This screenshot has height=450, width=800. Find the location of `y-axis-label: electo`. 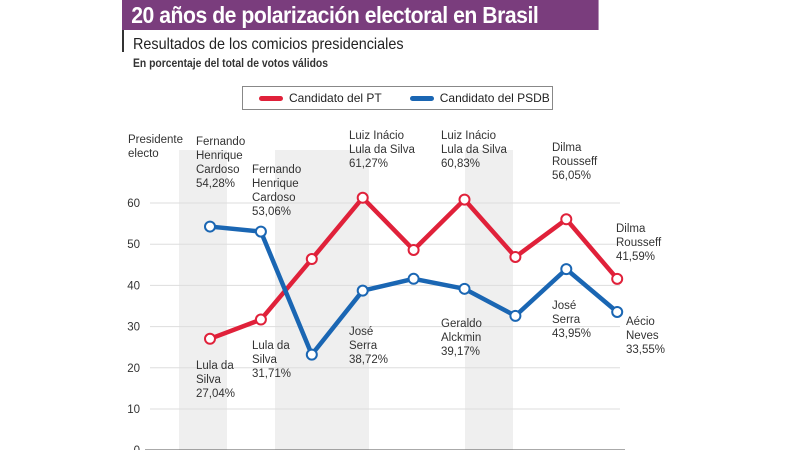

y-axis-label: electo is located at coordinates (143, 154).